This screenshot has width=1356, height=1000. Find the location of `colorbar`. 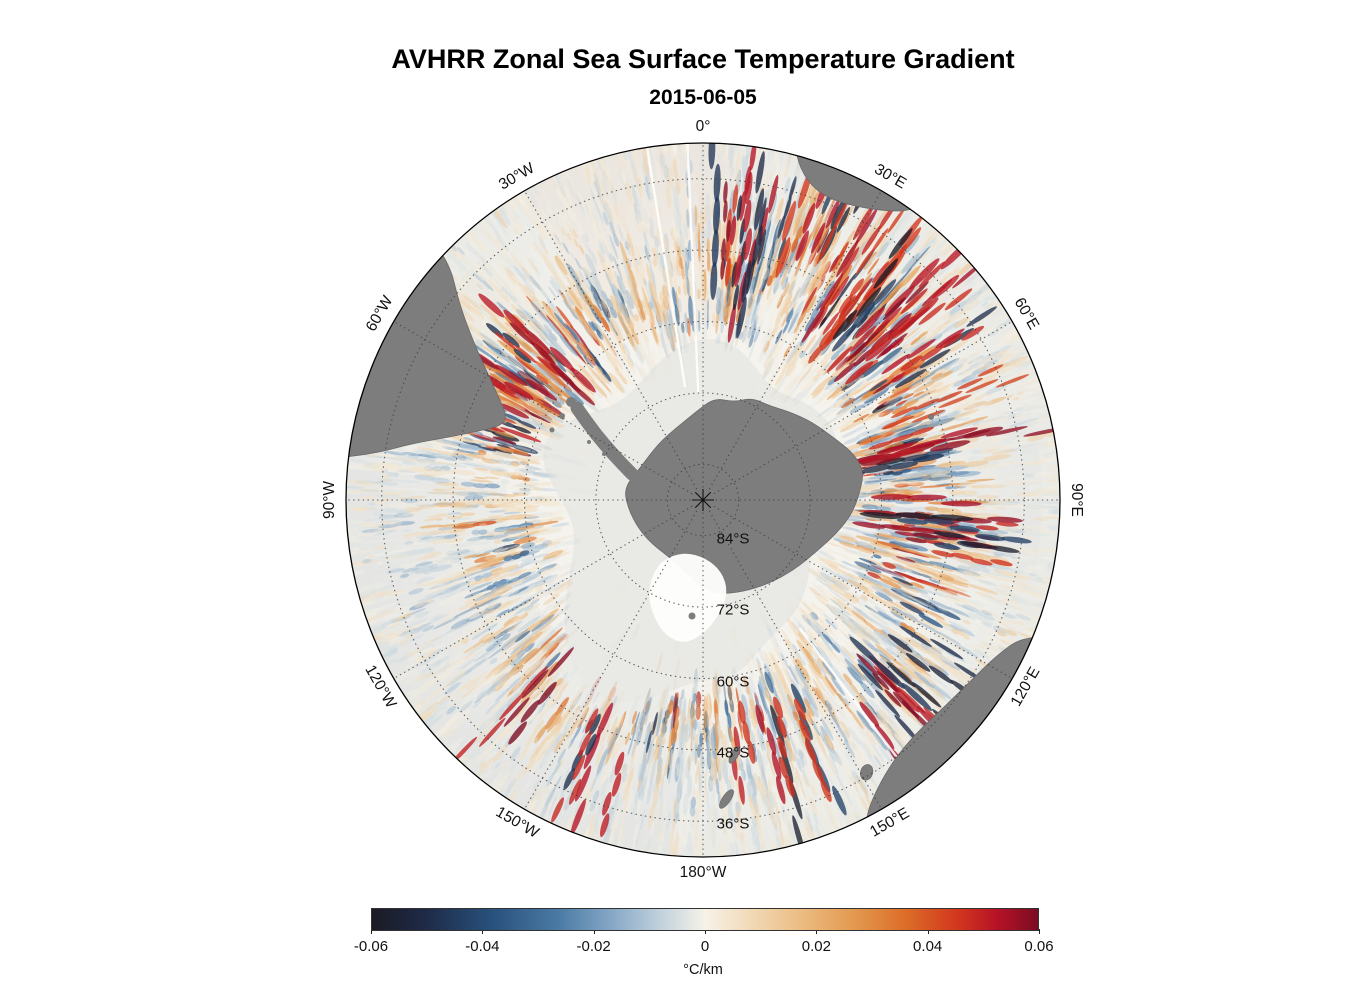

colorbar is located at coordinates (705, 919).